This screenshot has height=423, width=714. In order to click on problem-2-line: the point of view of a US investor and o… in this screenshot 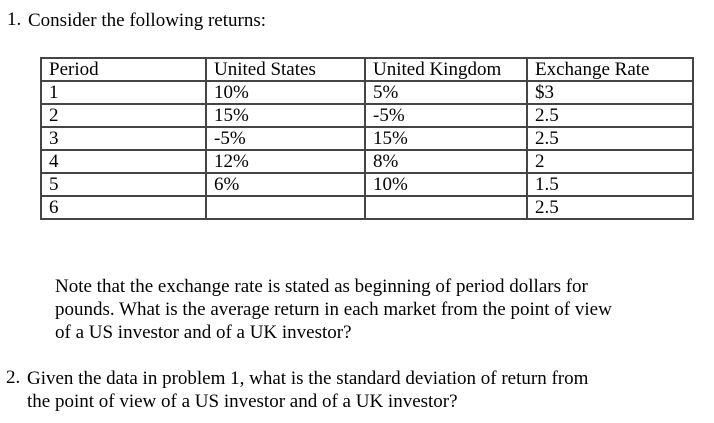, I will do `click(242, 401)`.